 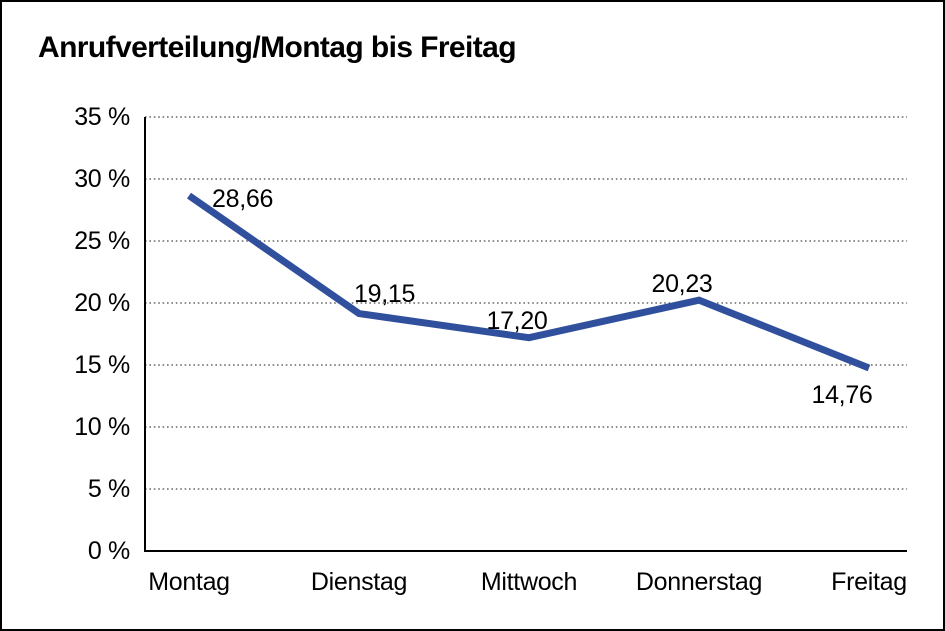 I want to click on x-axis-category-label: Montag, so click(x=189, y=582).